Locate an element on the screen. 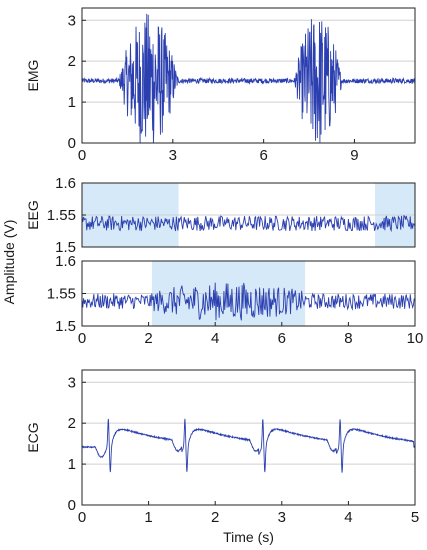  y-axis-label: EEG is located at coordinates (33, 215).